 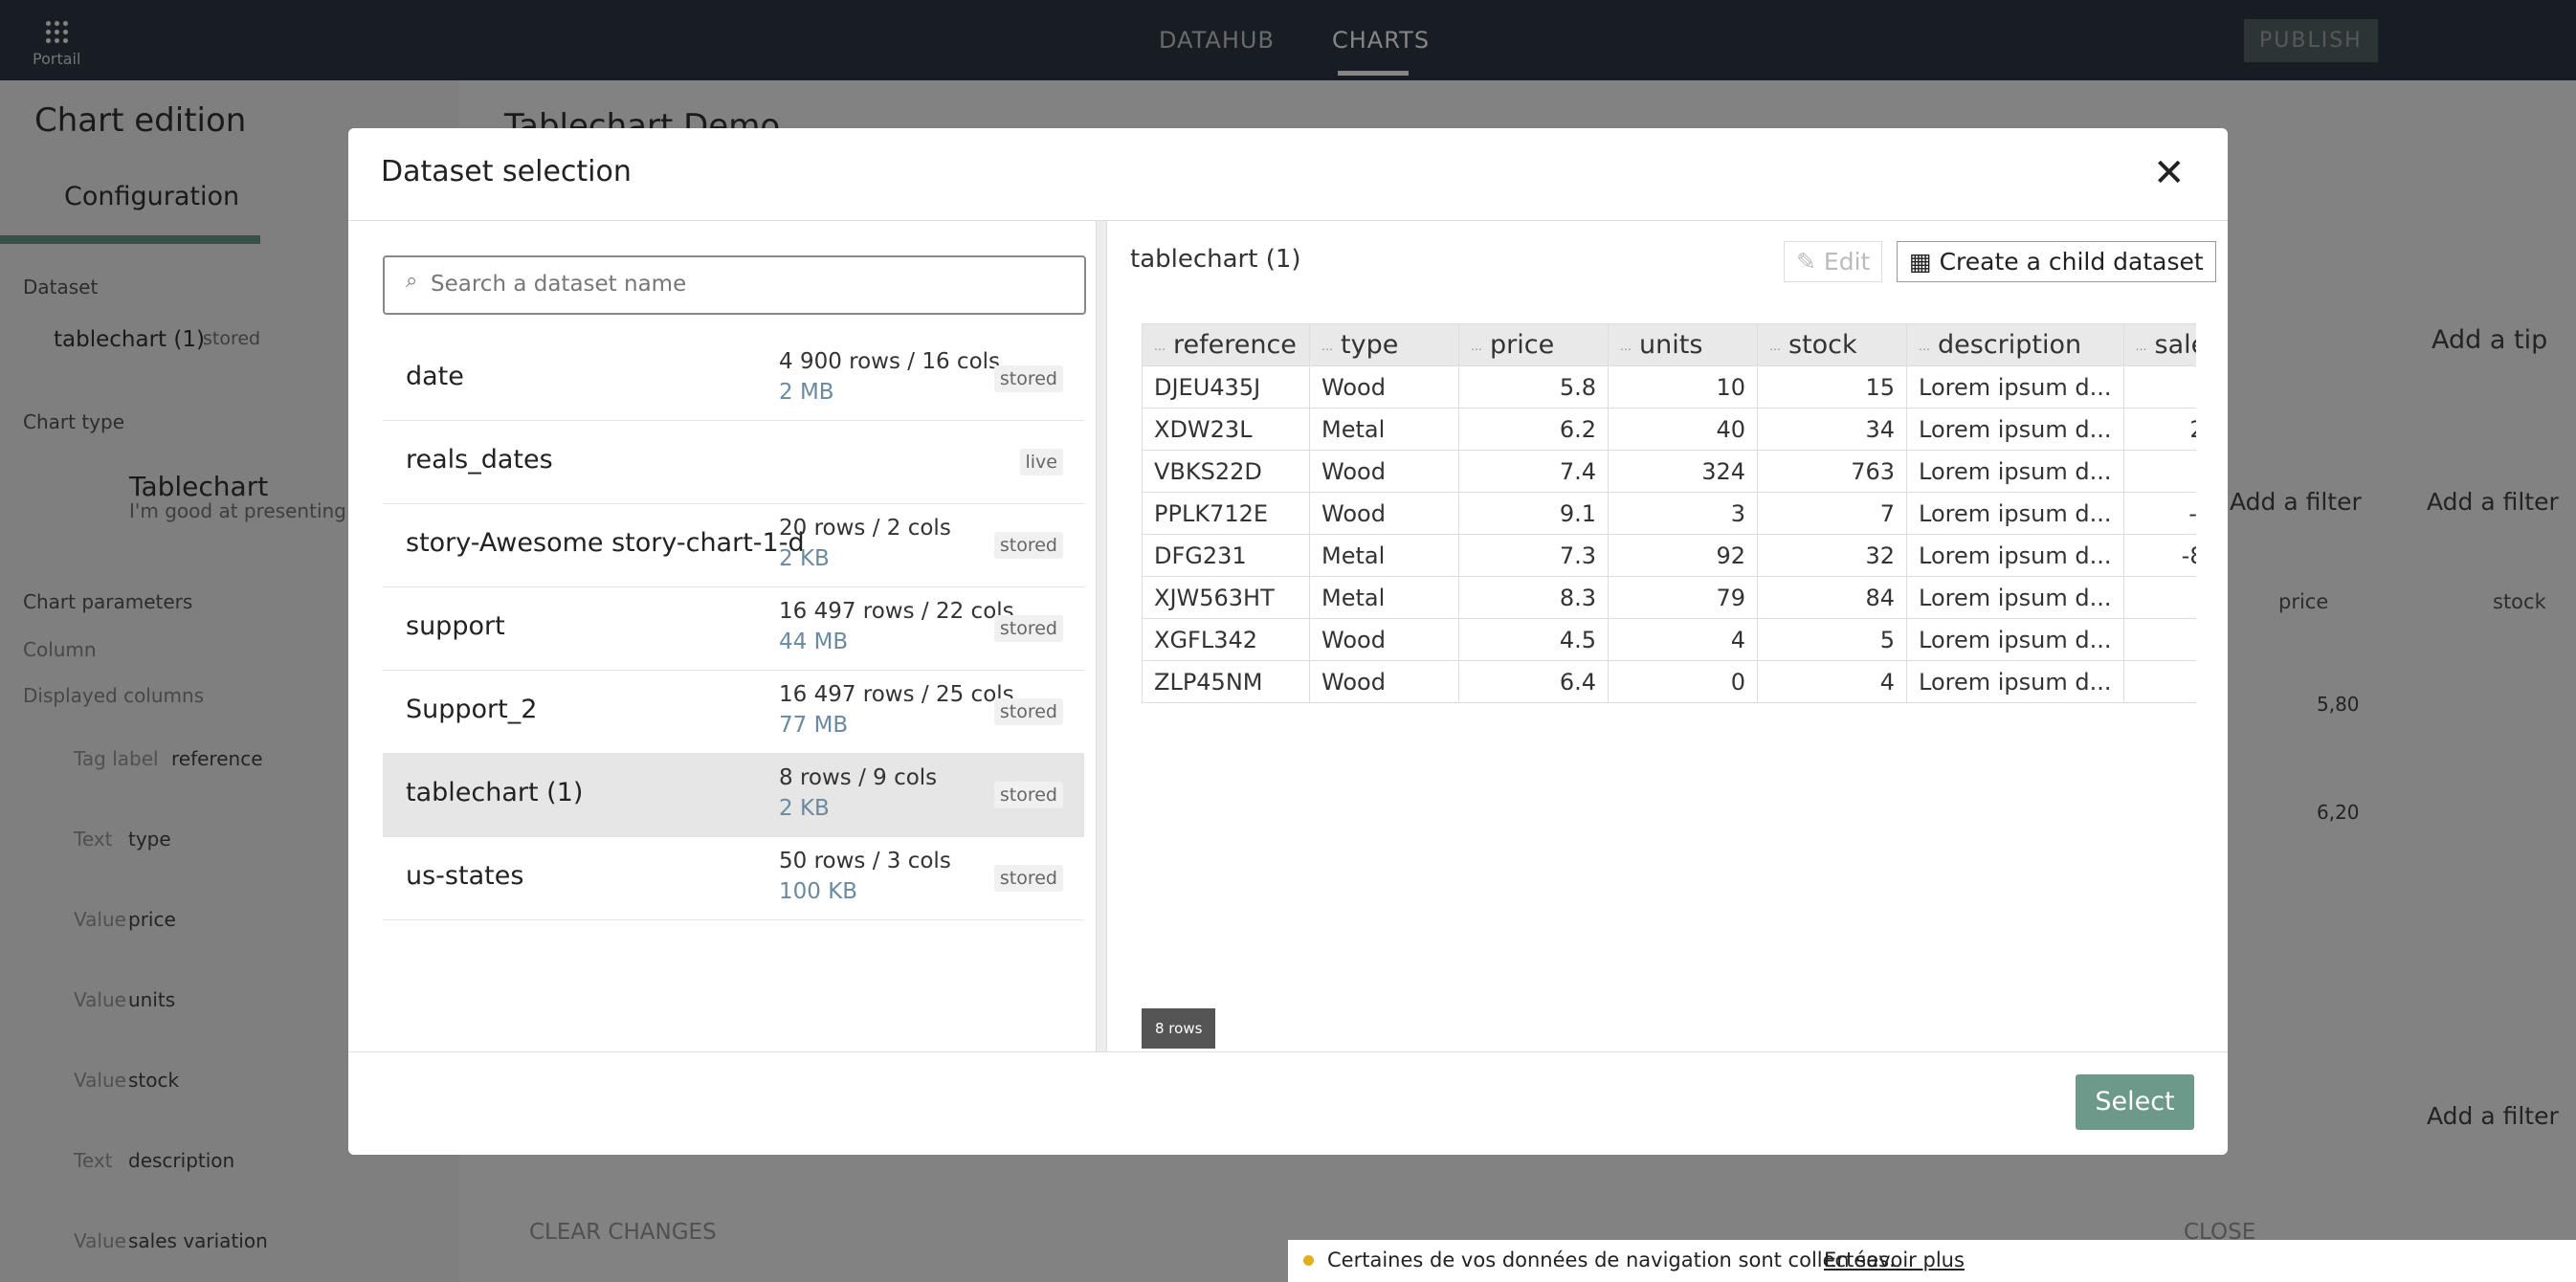 What do you see at coordinates (2159, 514) in the screenshot?
I see `cell: -14` at bounding box center [2159, 514].